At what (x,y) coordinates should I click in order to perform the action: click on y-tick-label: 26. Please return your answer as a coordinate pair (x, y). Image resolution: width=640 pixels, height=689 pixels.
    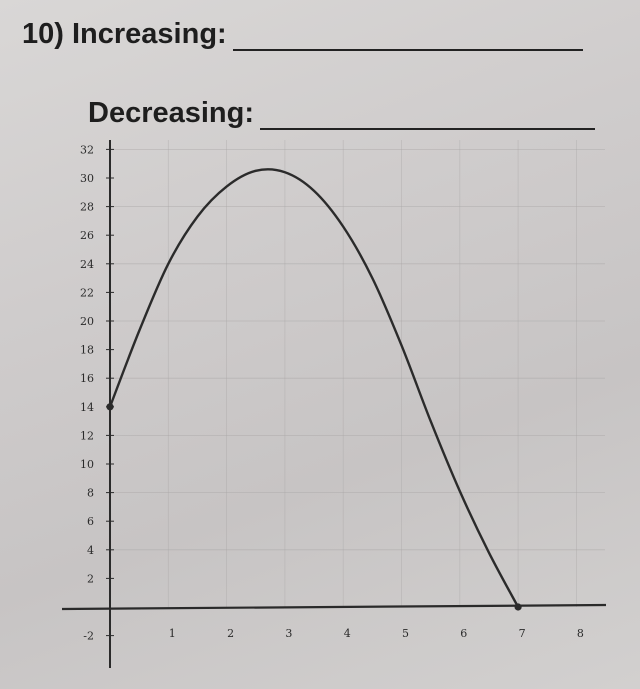
    Looking at the image, I should click on (87, 235).